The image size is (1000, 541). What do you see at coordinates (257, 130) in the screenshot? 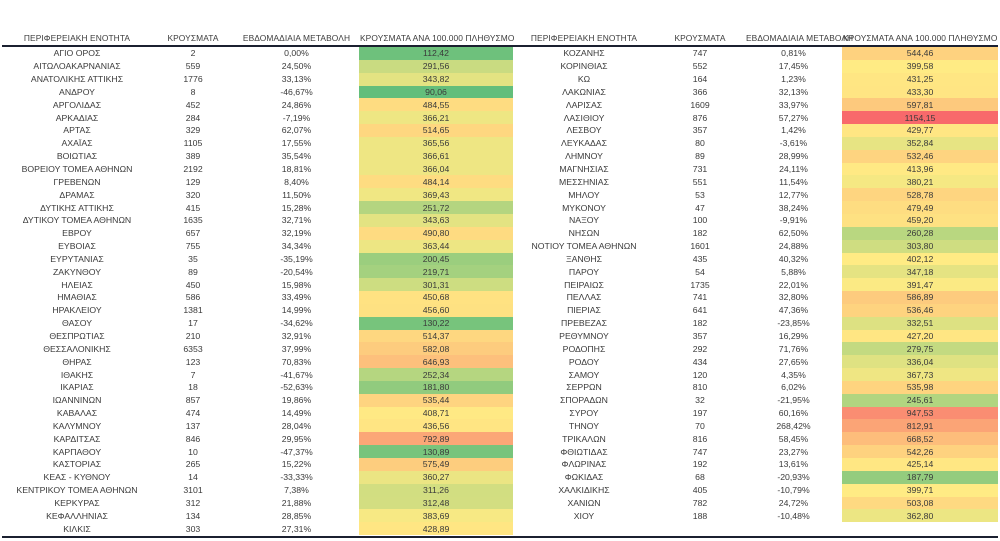
I see `table-row: ΑΡΤΑΣ 329 62,07% 514,65` at bounding box center [257, 130].